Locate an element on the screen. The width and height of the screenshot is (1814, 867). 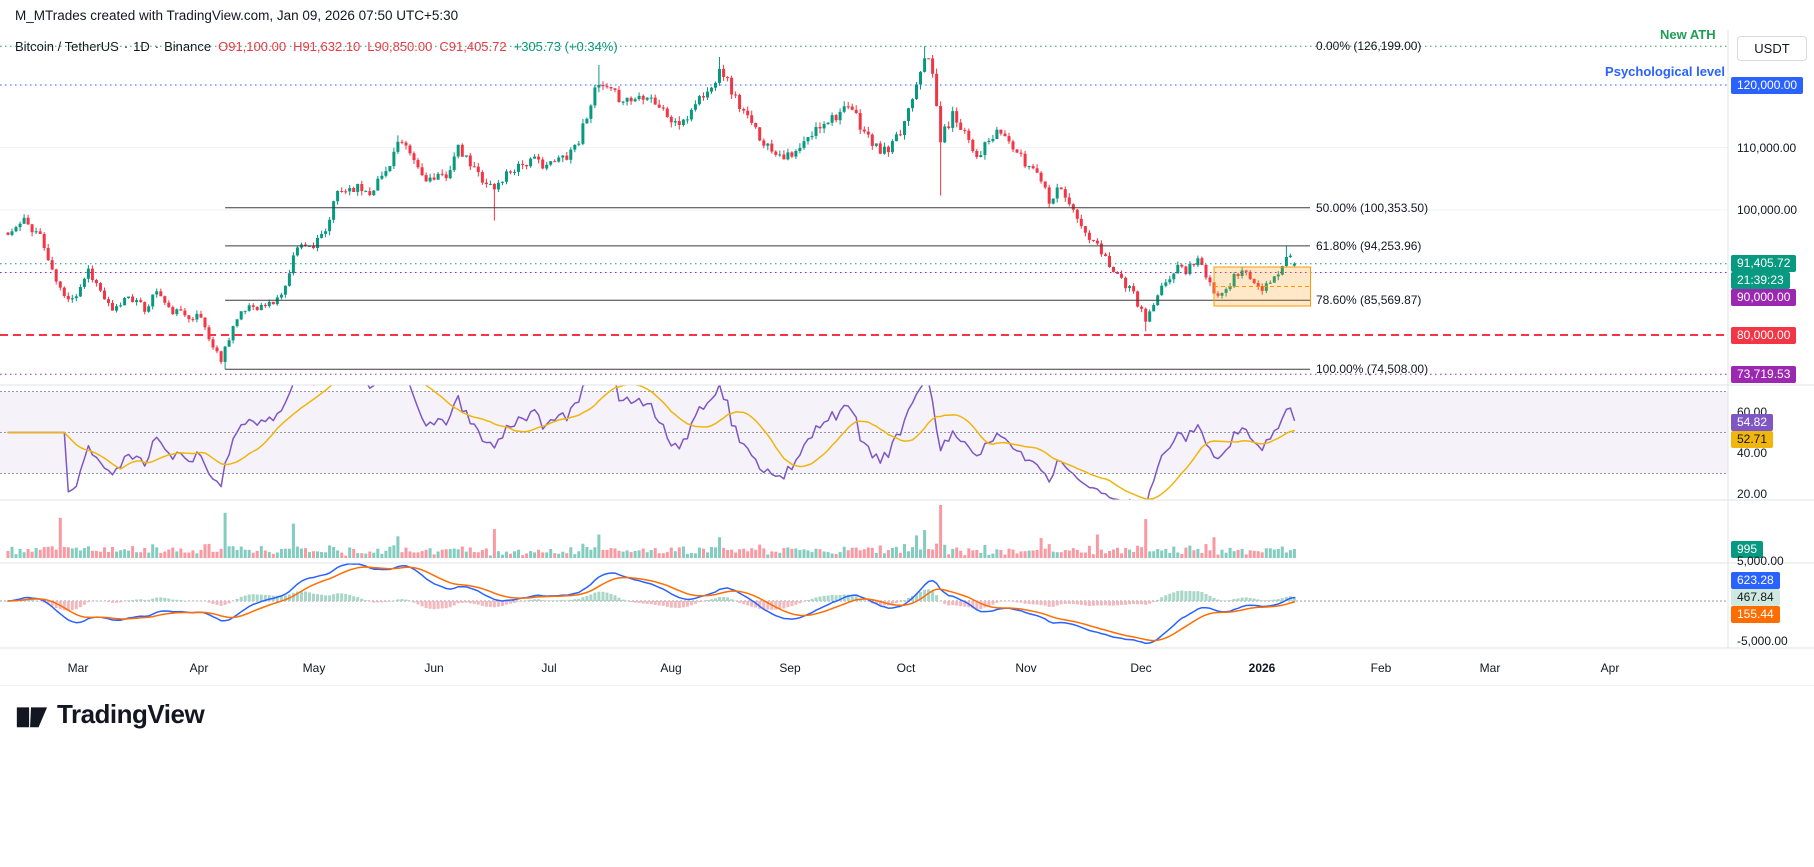
tradingview-logo-icon is located at coordinates (32, 717).